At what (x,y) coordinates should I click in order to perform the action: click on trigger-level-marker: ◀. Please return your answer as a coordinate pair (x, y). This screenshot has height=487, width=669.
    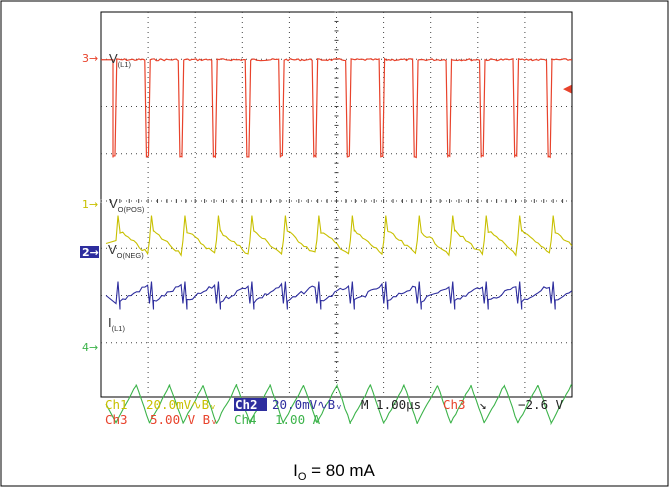
    Looking at the image, I should click on (567, 88).